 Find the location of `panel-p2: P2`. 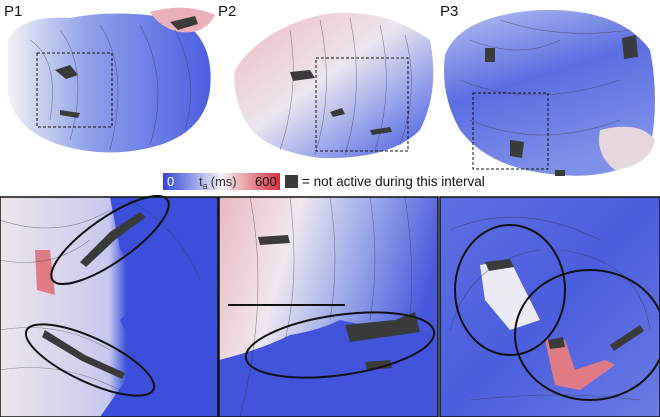

panel-p2: P2 is located at coordinates (326, 81).